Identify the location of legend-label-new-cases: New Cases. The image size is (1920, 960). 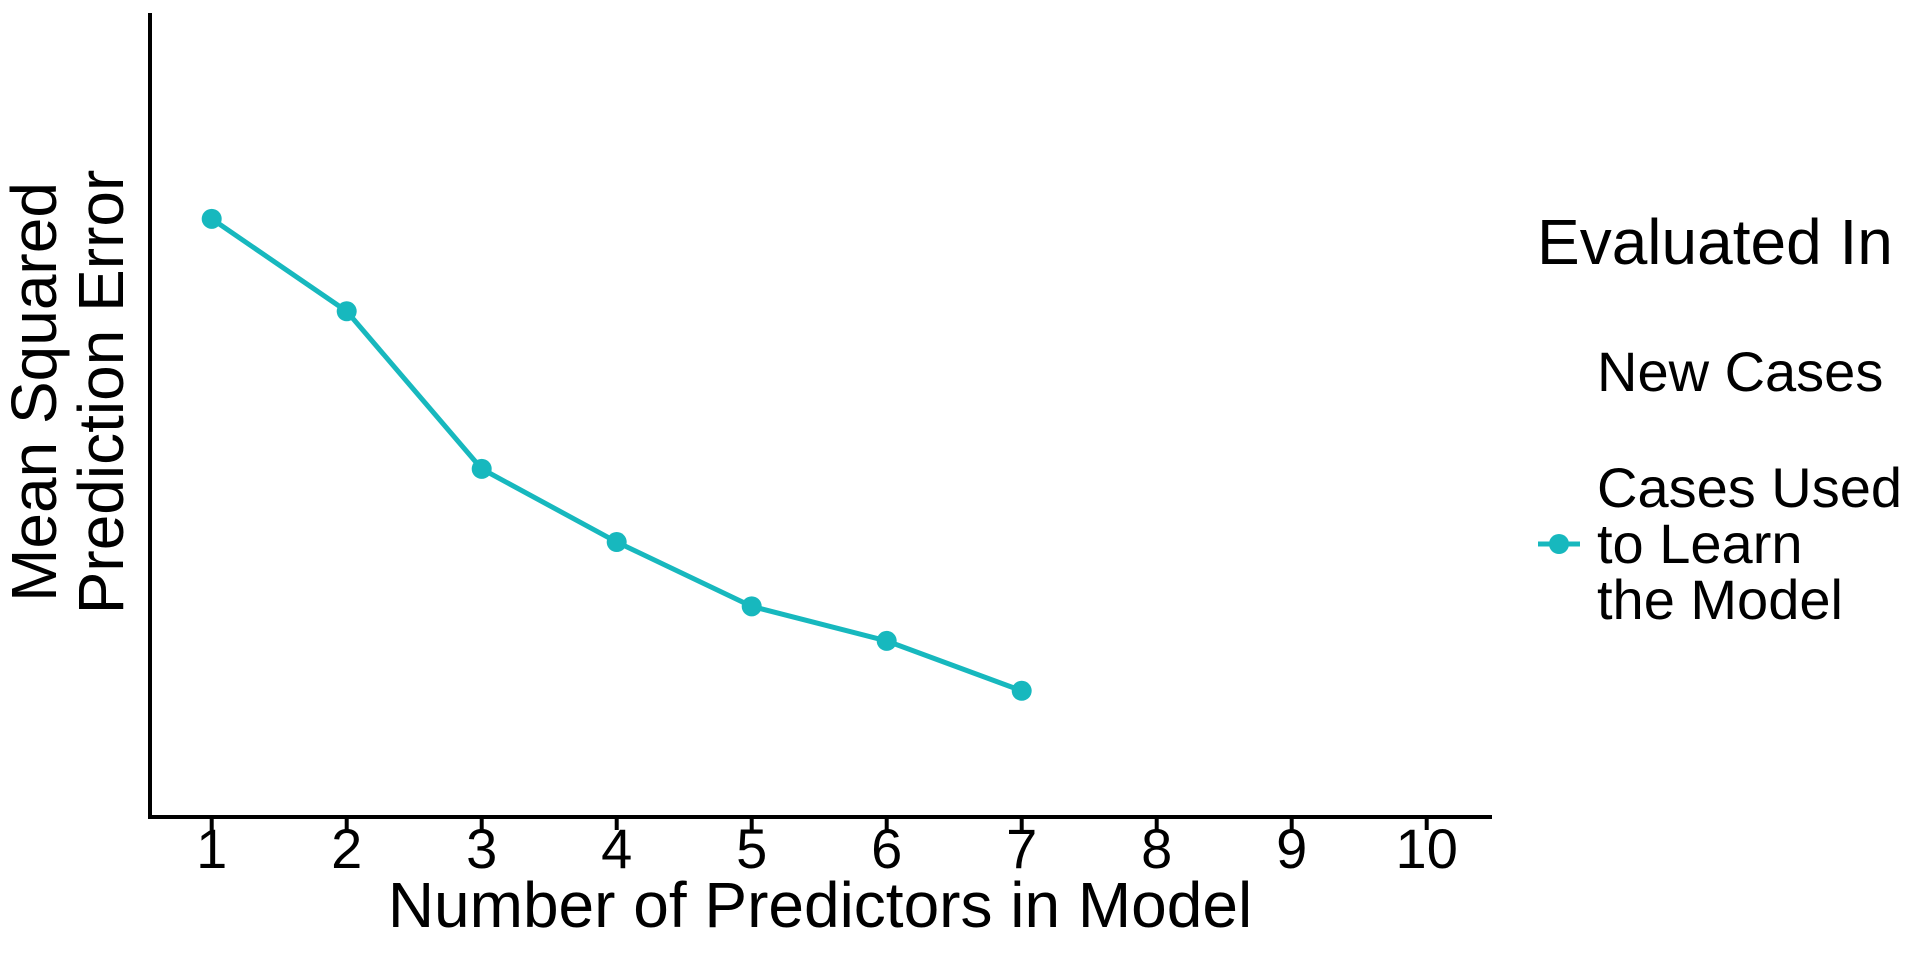
(1740, 371).